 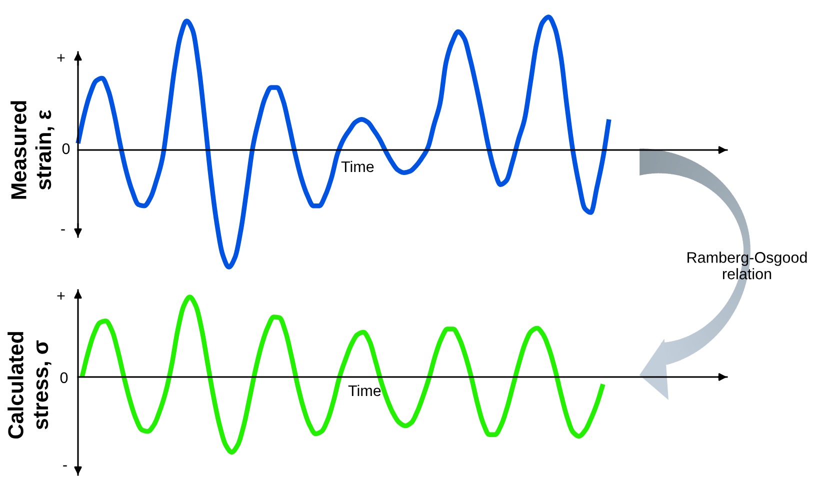 I want to click on text: Ramberg-Osgood relation, so click(x=747, y=266).